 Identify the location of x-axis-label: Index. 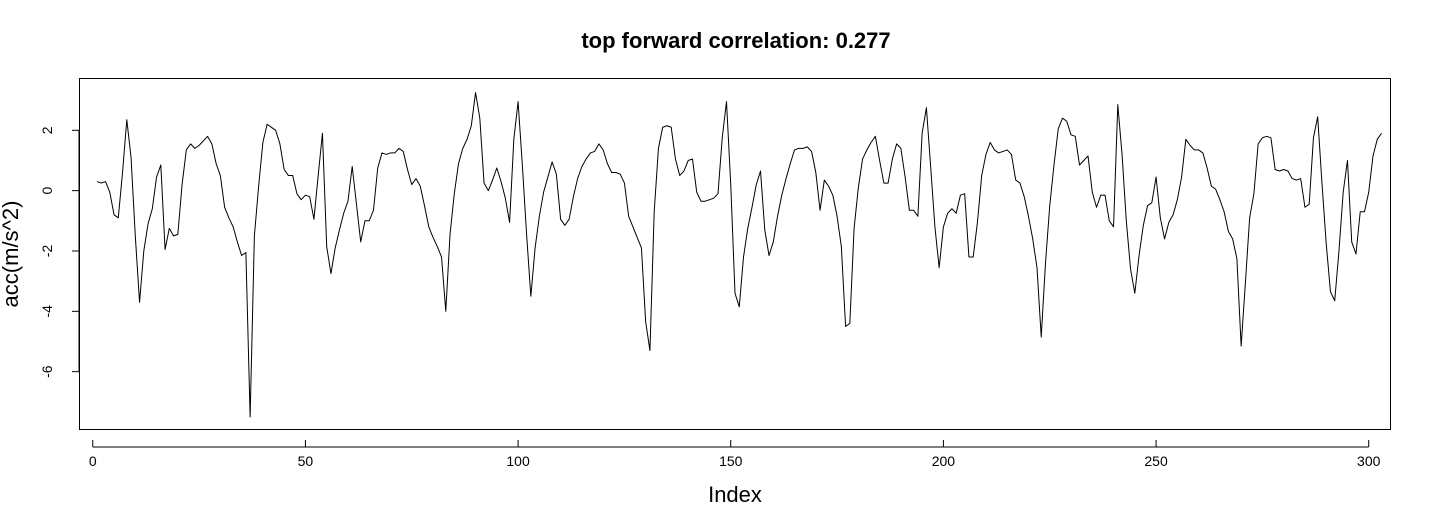
(735, 494).